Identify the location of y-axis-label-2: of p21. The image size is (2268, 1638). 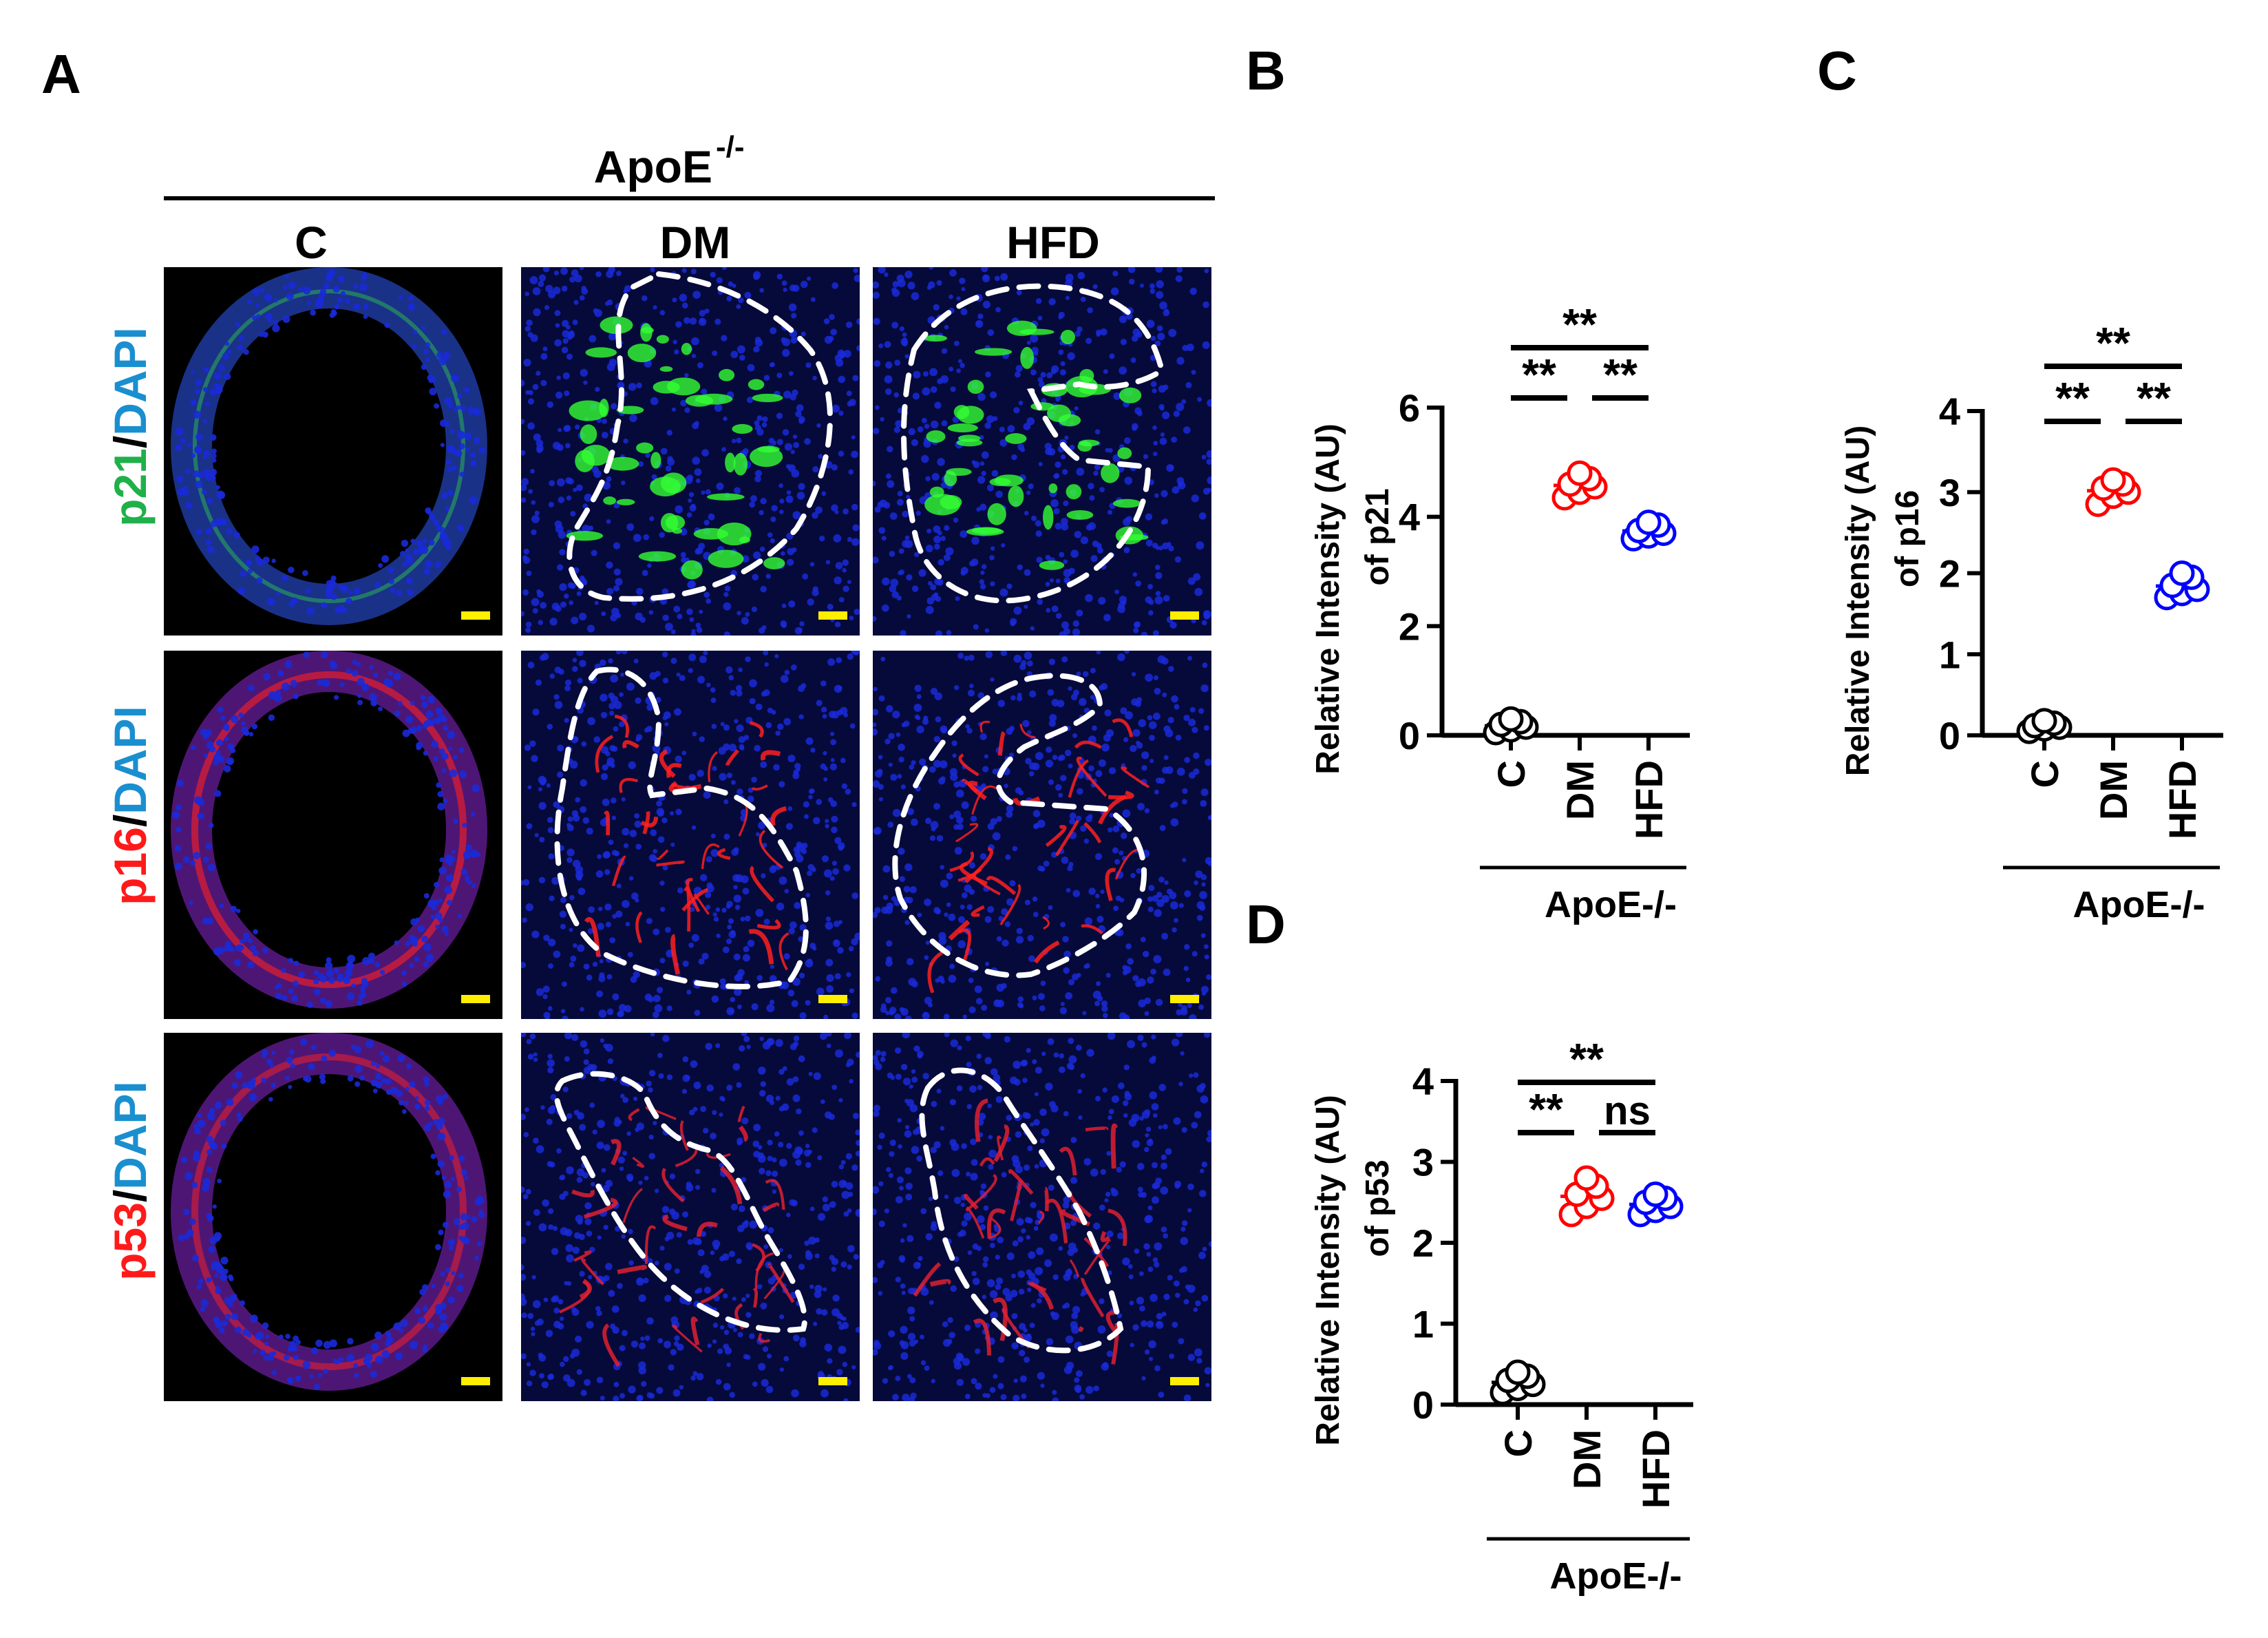
(1377, 536).